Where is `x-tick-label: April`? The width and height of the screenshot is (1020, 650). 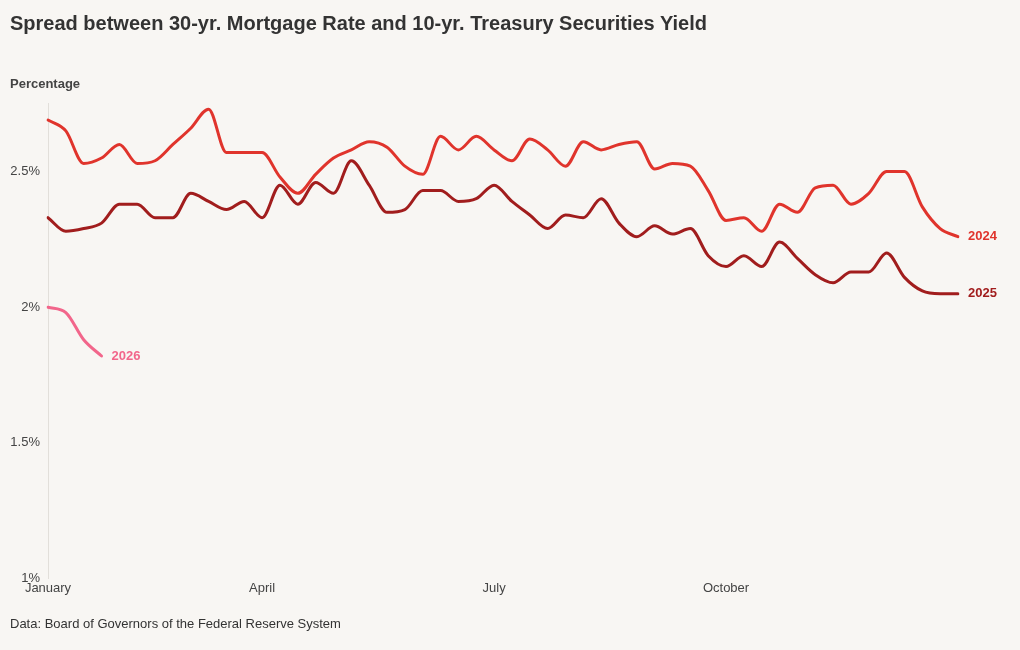
x-tick-label: April is located at coordinates (262, 587).